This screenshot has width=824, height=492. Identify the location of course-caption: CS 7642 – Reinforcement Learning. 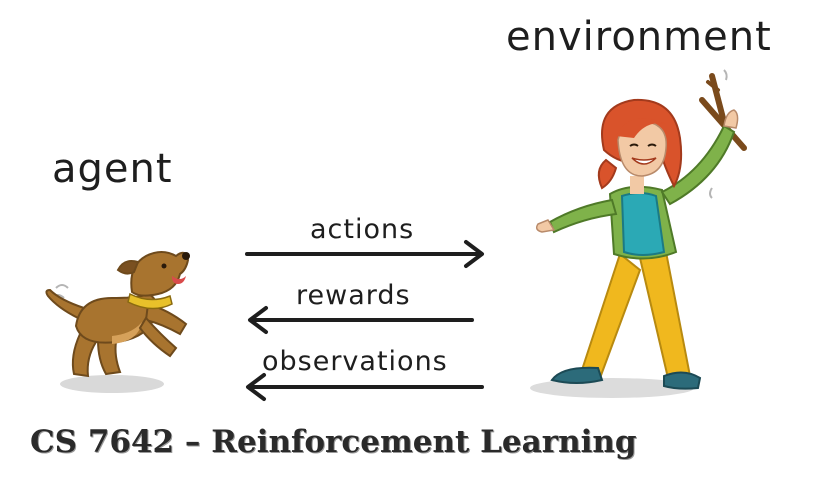
(333, 442).